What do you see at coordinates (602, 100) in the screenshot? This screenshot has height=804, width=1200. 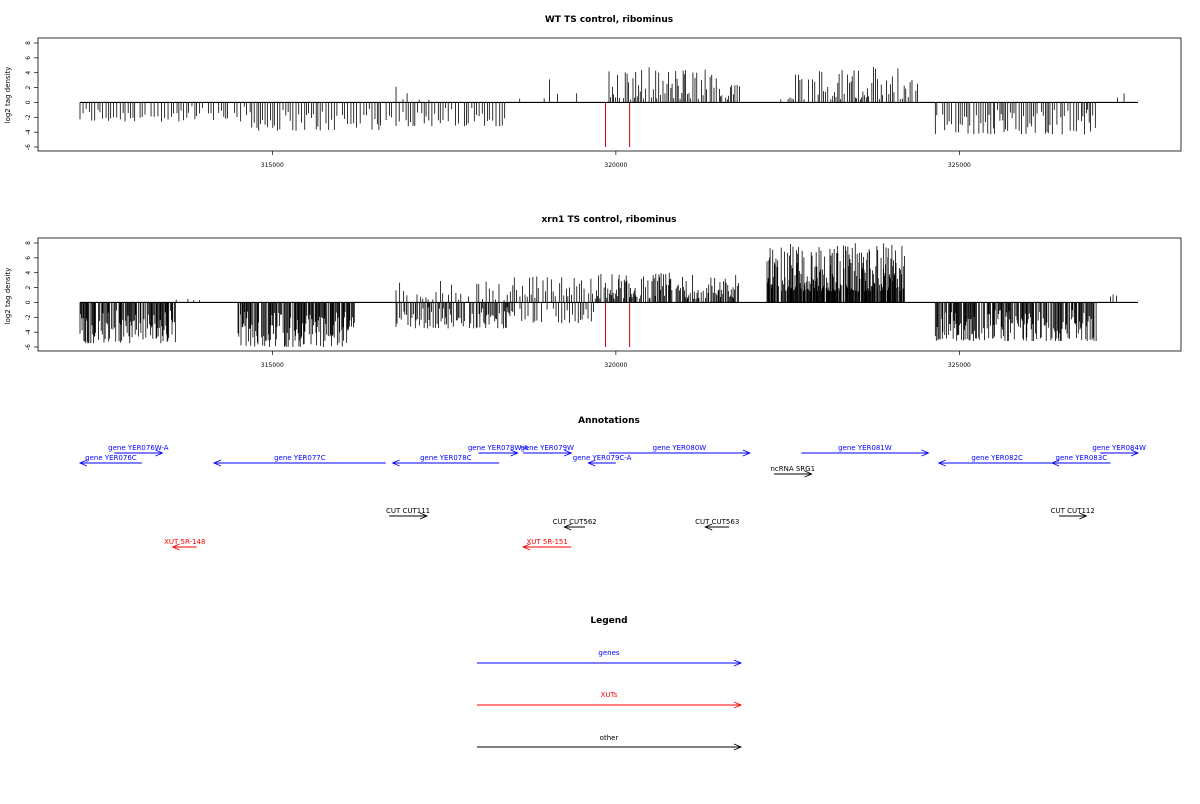 I see `panel-wt-bars` at bounding box center [602, 100].